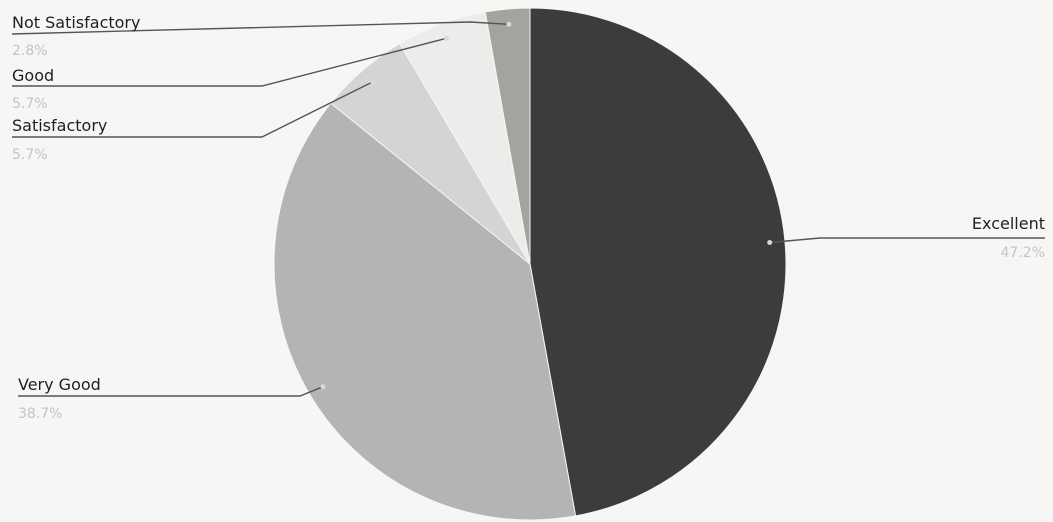 The image size is (1053, 522). What do you see at coordinates (260, 28) in the screenshot?
I see `leader-line-not-satisfactory` at bounding box center [260, 28].